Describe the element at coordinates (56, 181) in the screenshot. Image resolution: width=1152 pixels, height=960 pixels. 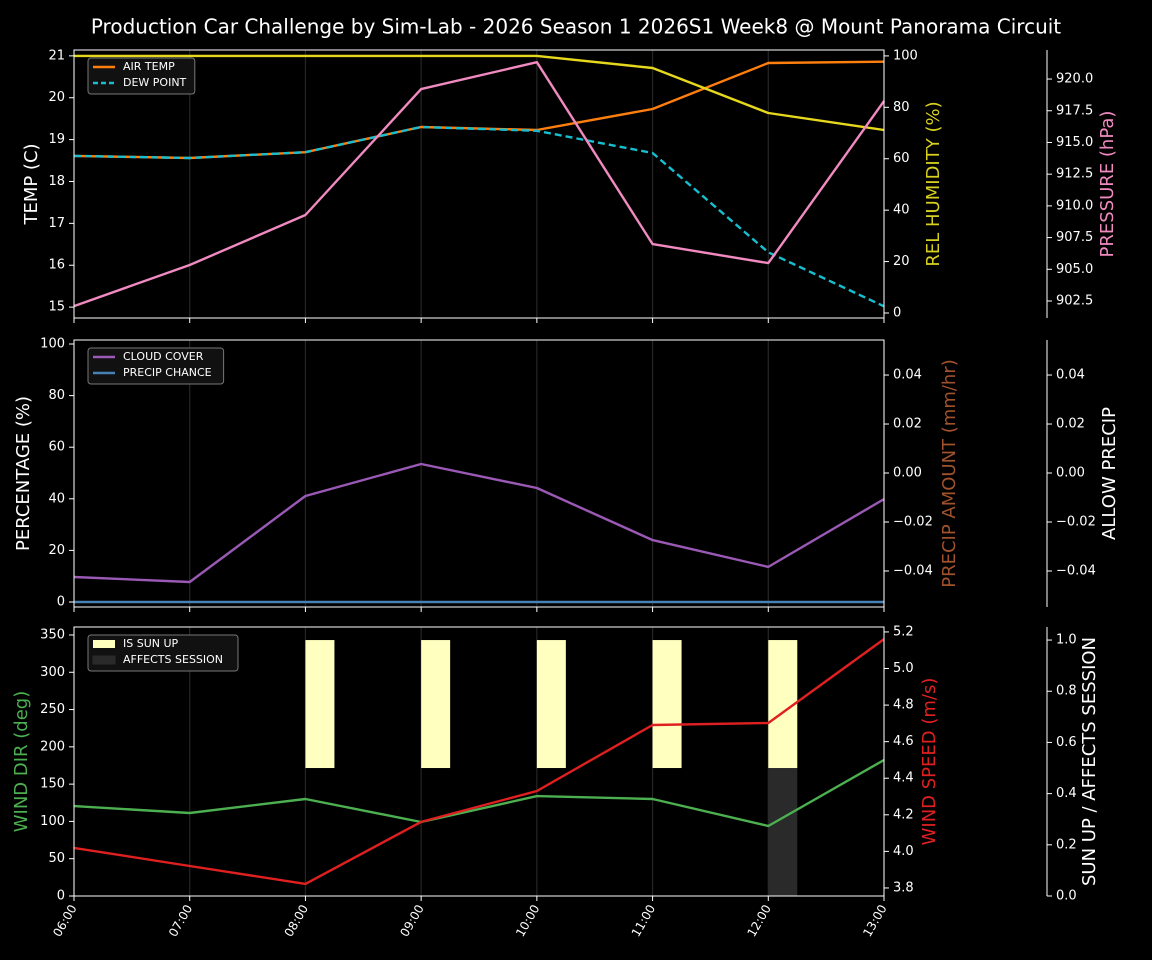
I see `y-tick-label: 18` at that location.